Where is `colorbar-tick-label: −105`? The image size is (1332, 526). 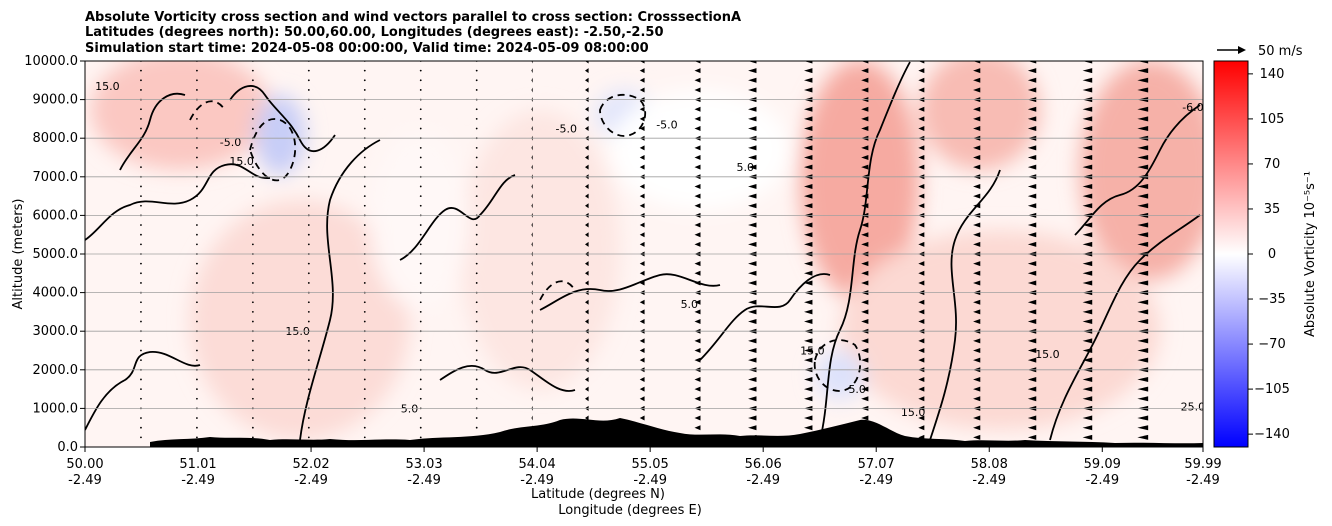 colorbar-tick-label: −105 is located at coordinates (1272, 389).